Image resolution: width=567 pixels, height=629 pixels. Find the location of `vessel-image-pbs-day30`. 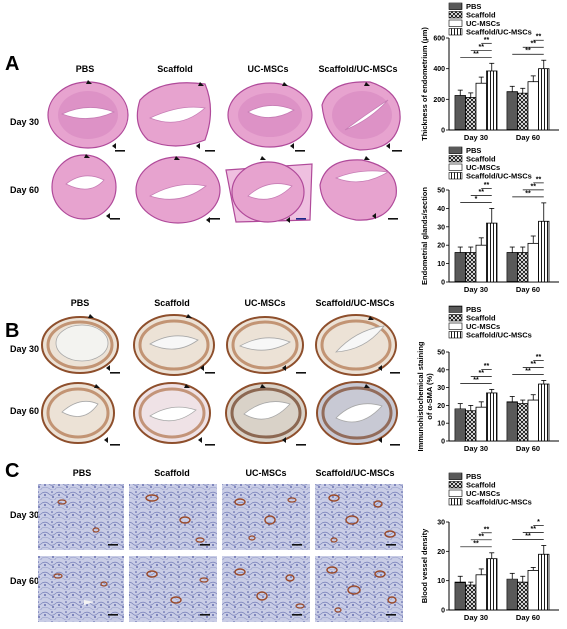

vessel-image-pbs-day30 is located at coordinates (81, 517).